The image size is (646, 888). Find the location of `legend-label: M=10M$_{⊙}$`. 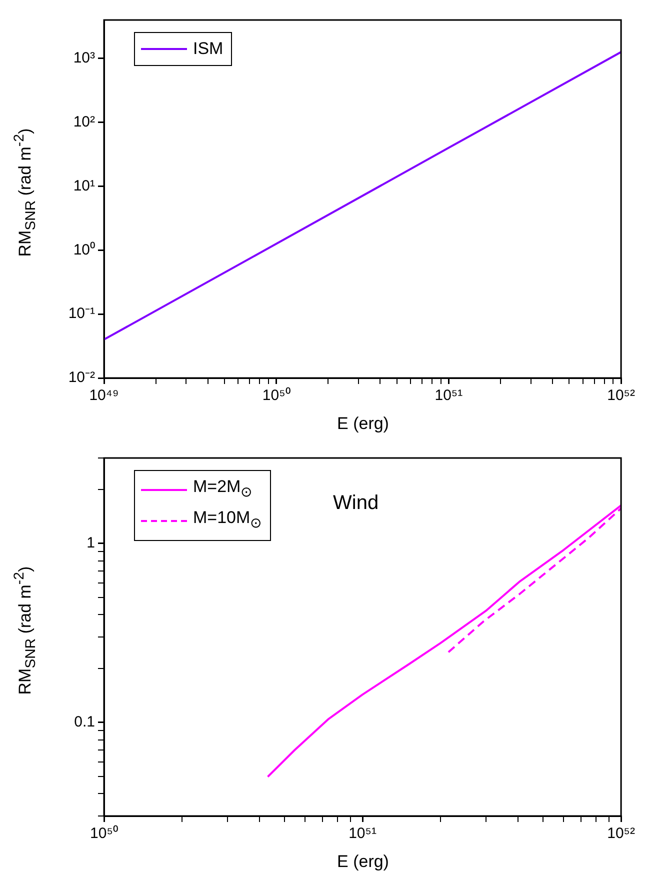

legend-label: M=10M$_{⊙}$ is located at coordinates (227, 520).